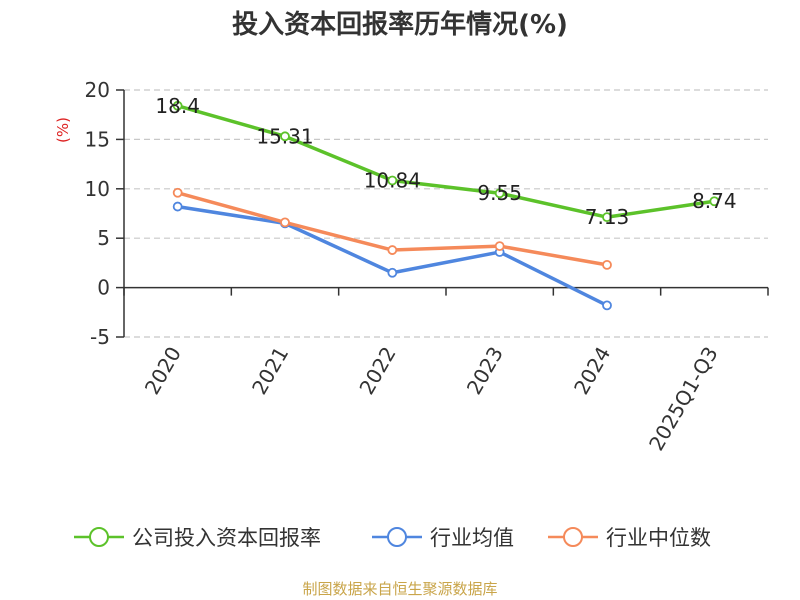 The image size is (800, 600). I want to click on x-tick-label: 2024, so click(592, 371).